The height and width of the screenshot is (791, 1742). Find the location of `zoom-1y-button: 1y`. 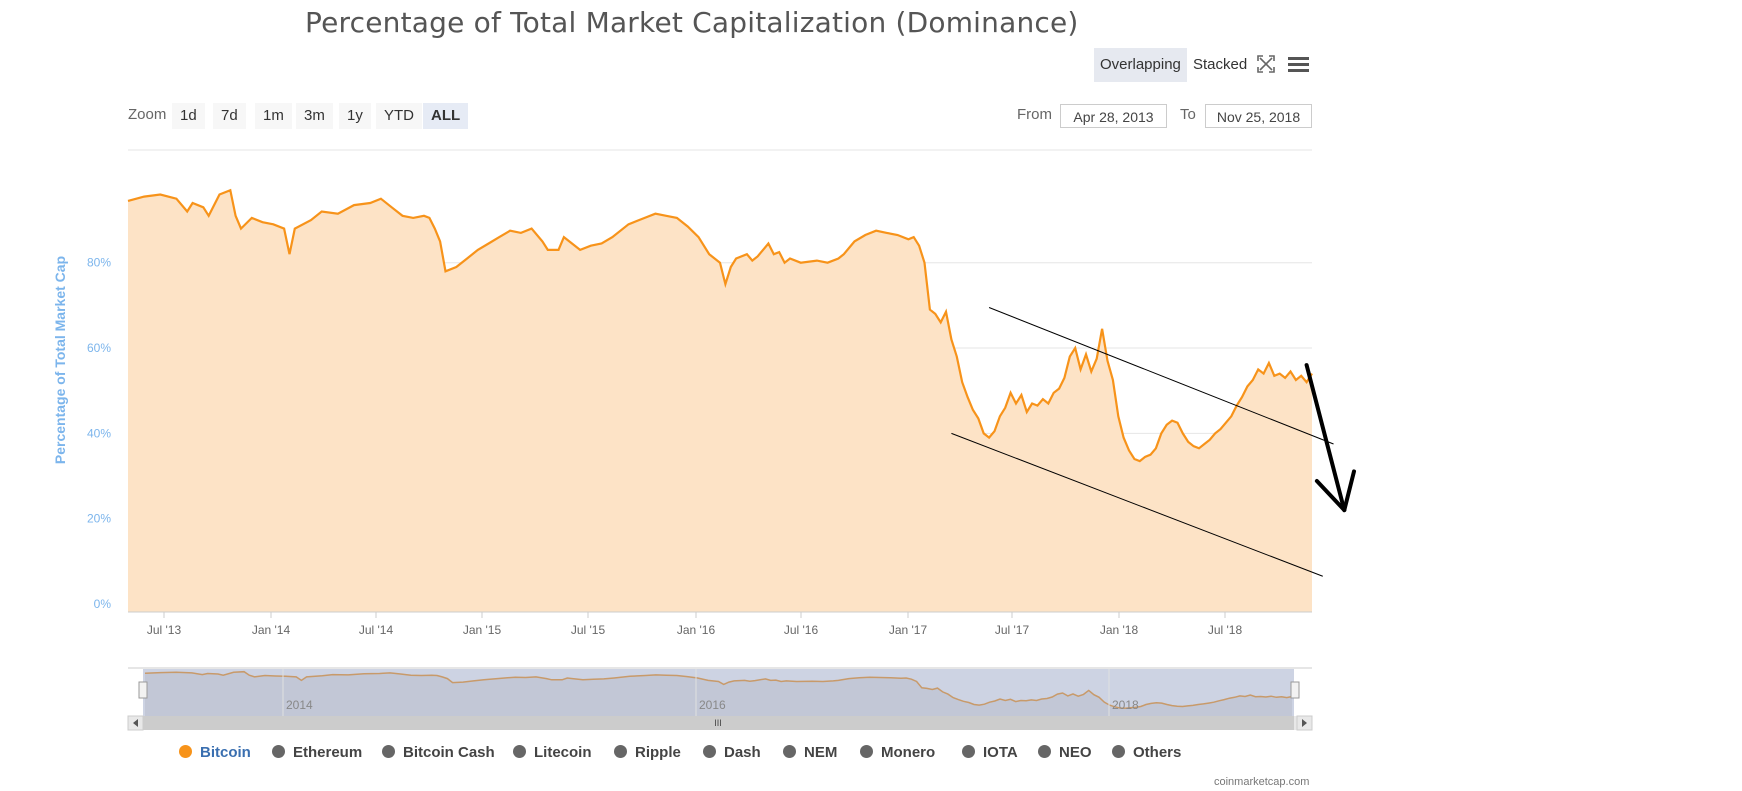

zoom-1y-button: 1y is located at coordinates (355, 116).